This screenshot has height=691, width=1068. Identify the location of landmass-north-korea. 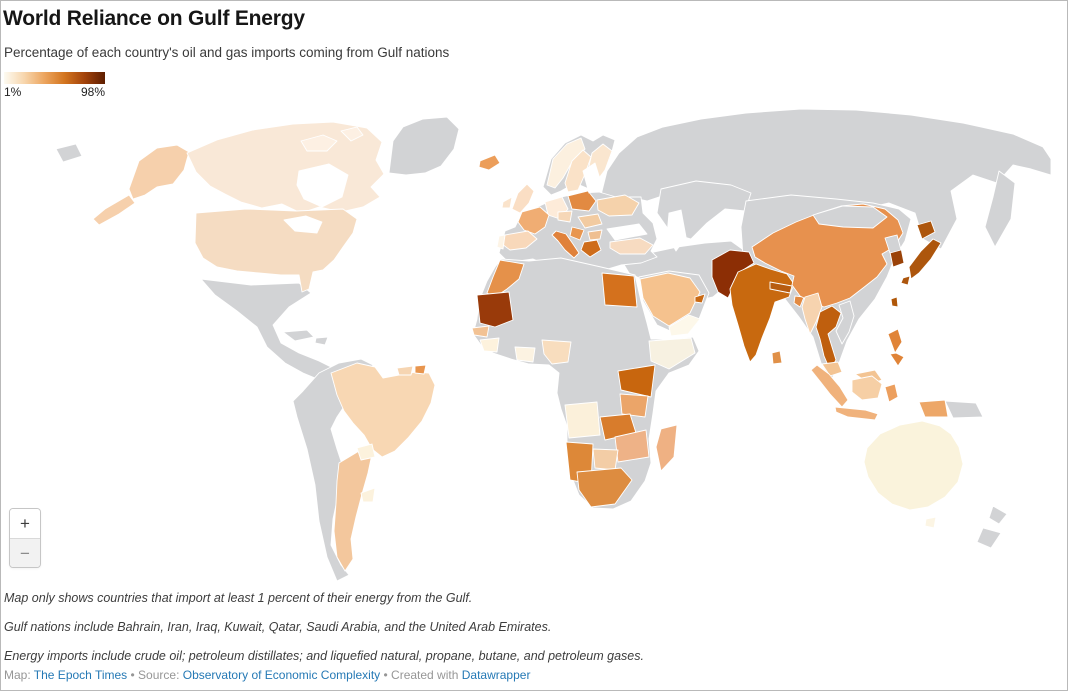
(893, 244).